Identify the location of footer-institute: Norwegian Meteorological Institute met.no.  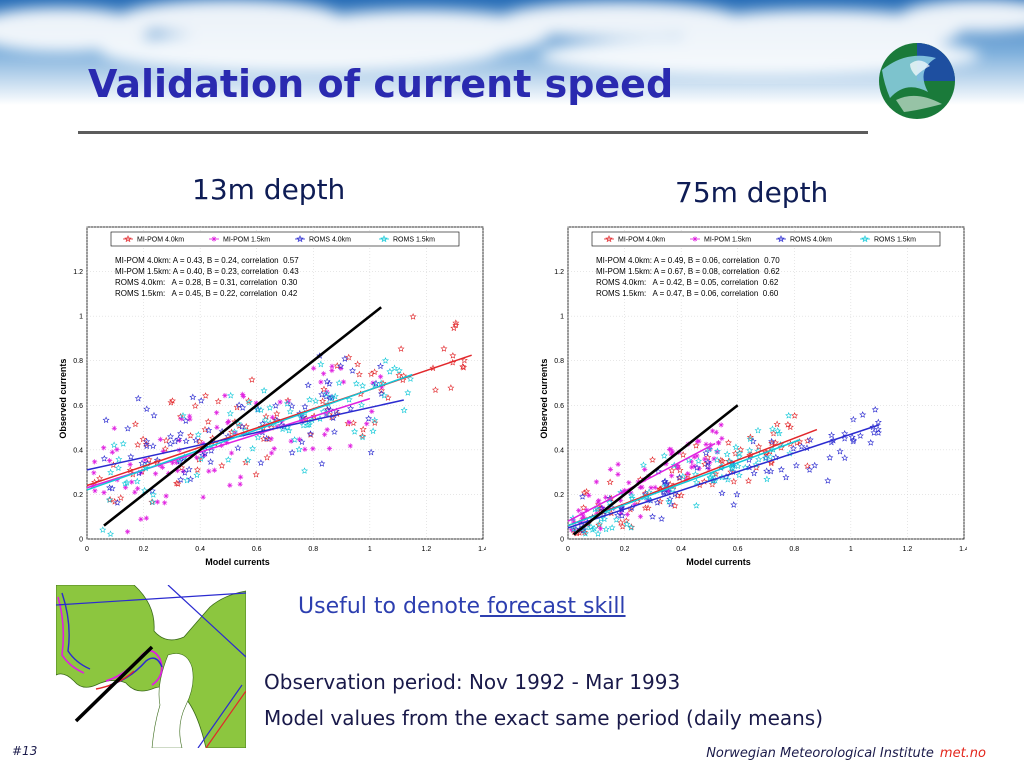
(846, 753).